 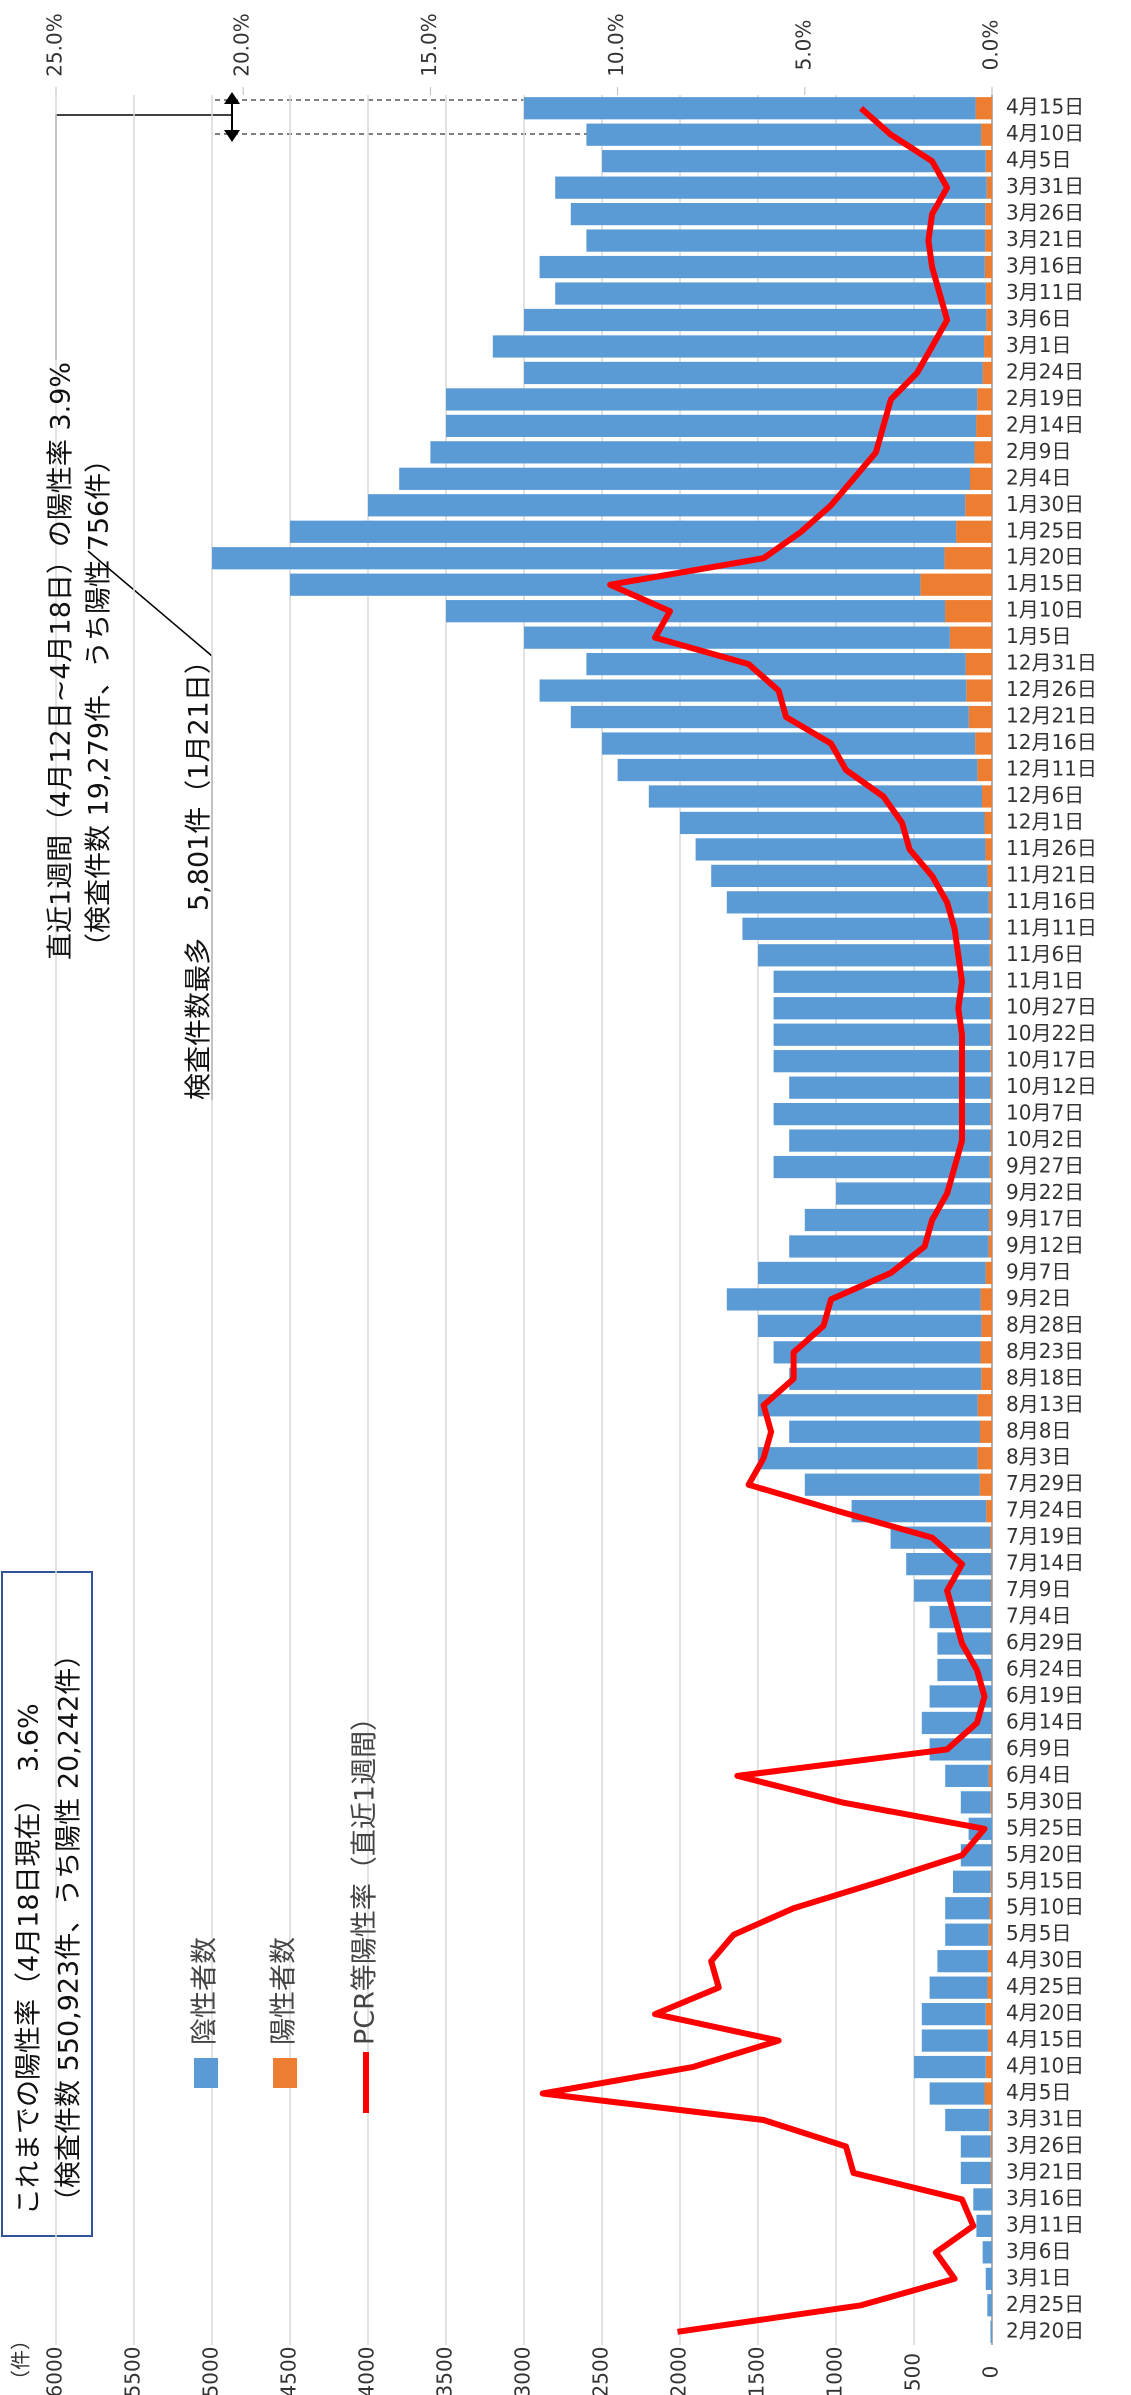 What do you see at coordinates (1045, 2304) in the screenshot?
I see `x-tick-label: 2月25日` at bounding box center [1045, 2304].